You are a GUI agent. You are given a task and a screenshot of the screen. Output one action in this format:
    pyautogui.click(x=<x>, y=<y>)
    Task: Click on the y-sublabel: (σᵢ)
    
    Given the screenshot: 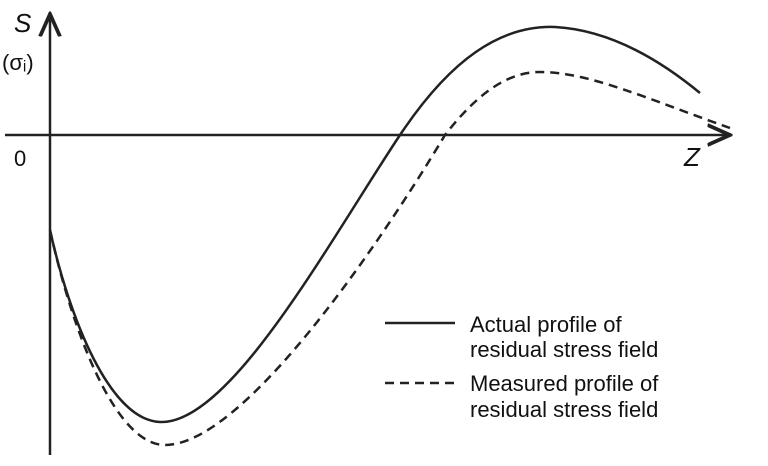 What is the action you would take?
    pyautogui.click(x=18, y=62)
    